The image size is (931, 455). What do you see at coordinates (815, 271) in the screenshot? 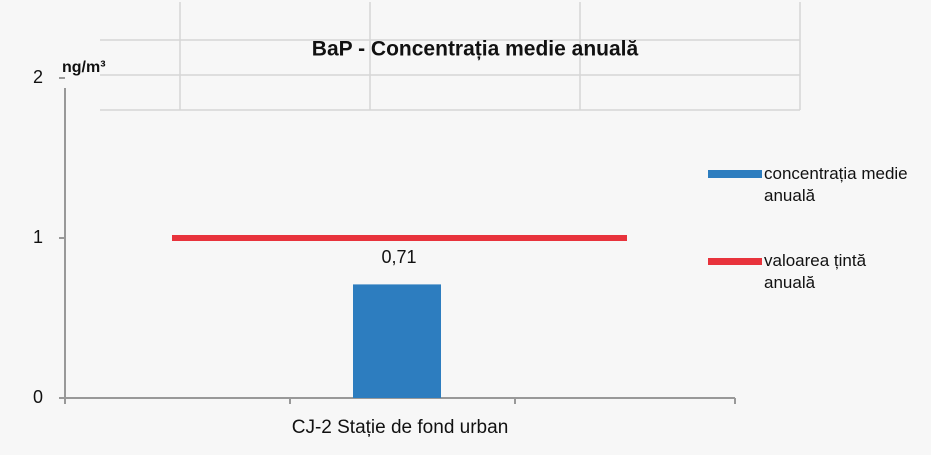
I see `legend-label: valoarea țintă anuală` at bounding box center [815, 271].